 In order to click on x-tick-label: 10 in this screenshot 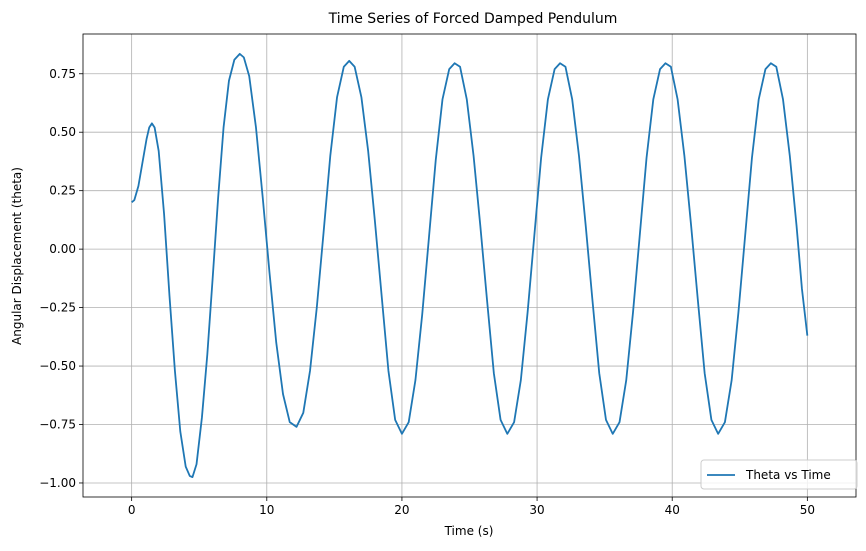, I will do `click(266, 510)`.